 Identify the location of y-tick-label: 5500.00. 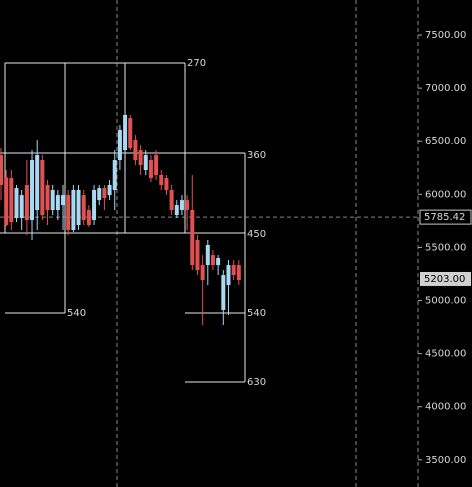
(445, 247).